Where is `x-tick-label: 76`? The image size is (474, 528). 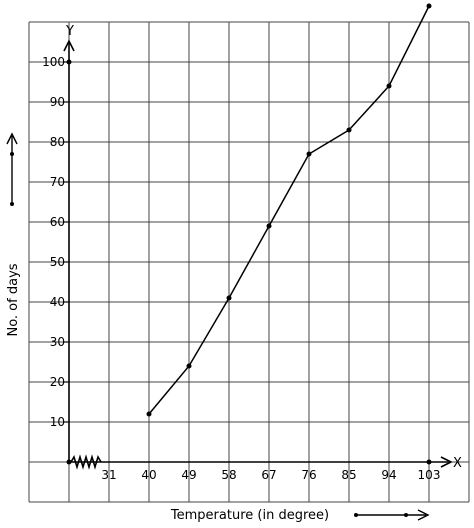
x-tick-label: 76 is located at coordinates (308, 475).